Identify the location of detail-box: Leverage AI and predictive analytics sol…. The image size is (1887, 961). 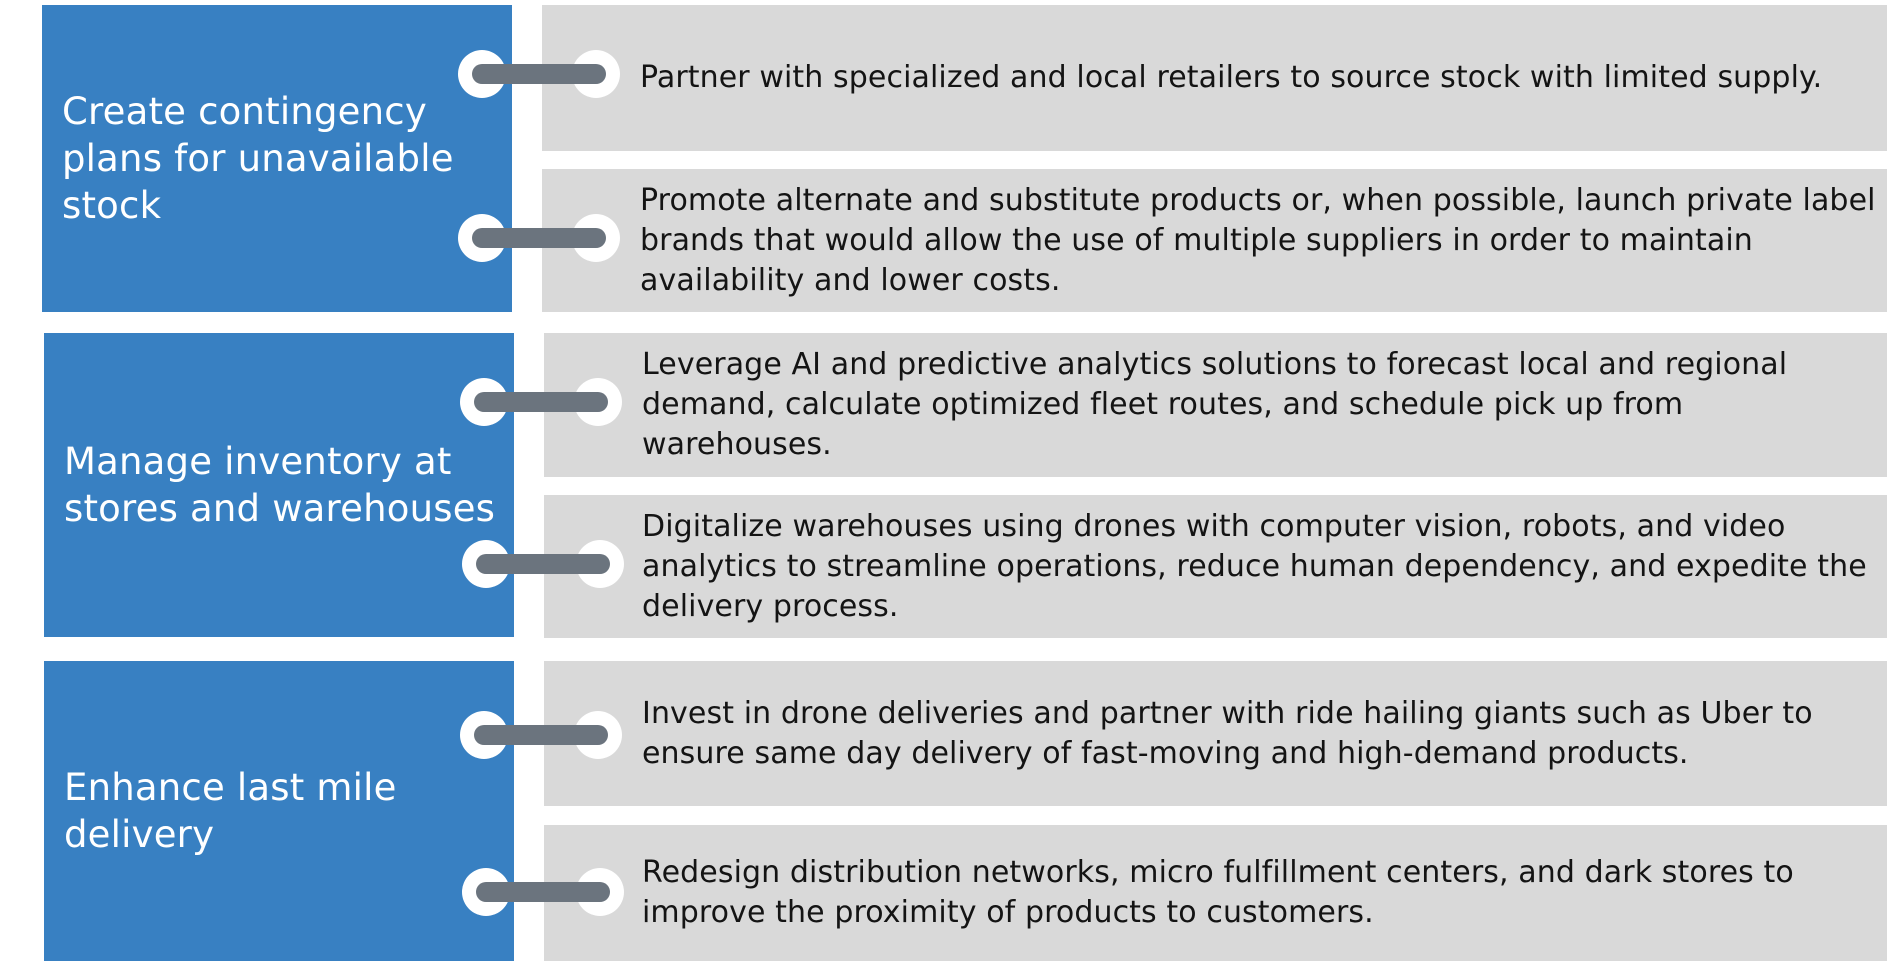
(1215, 405).